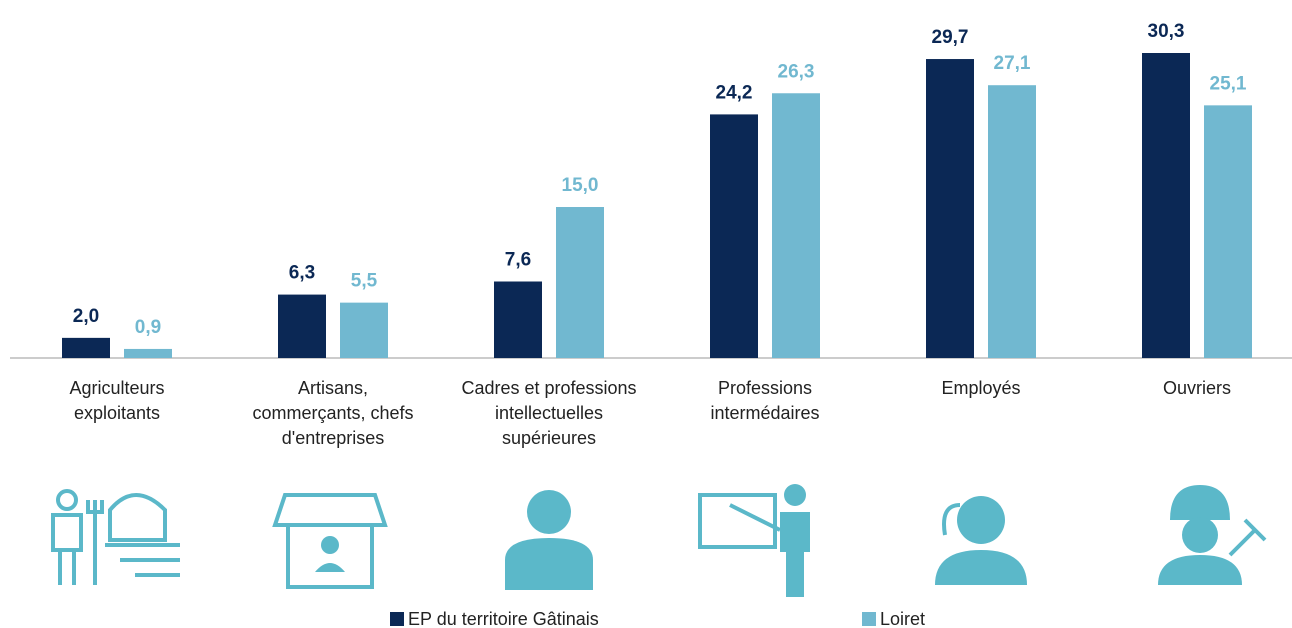 This screenshot has width=1292, height=628. What do you see at coordinates (950, 37) in the screenshot?
I see `value-label: 29,7` at bounding box center [950, 37].